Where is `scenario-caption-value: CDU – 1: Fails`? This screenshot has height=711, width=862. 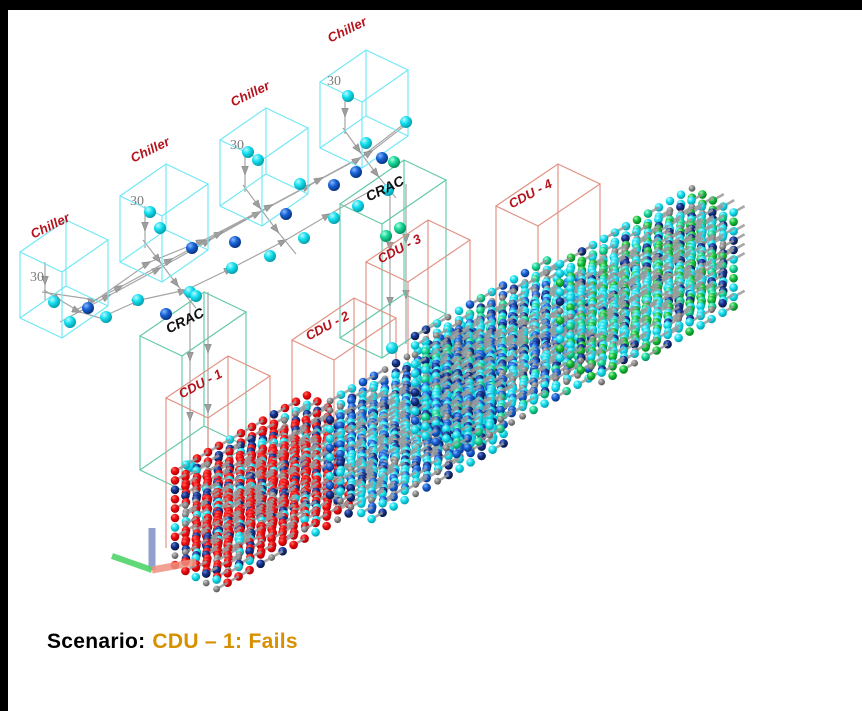 scenario-caption-value: CDU – 1: Fails is located at coordinates (225, 641).